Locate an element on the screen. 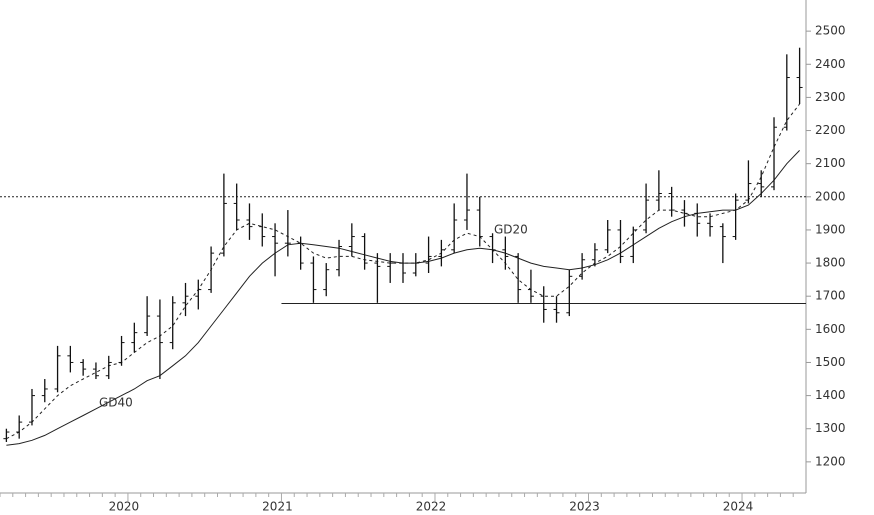 The height and width of the screenshot is (515, 874). y-tick-label: 2300 is located at coordinates (830, 97).